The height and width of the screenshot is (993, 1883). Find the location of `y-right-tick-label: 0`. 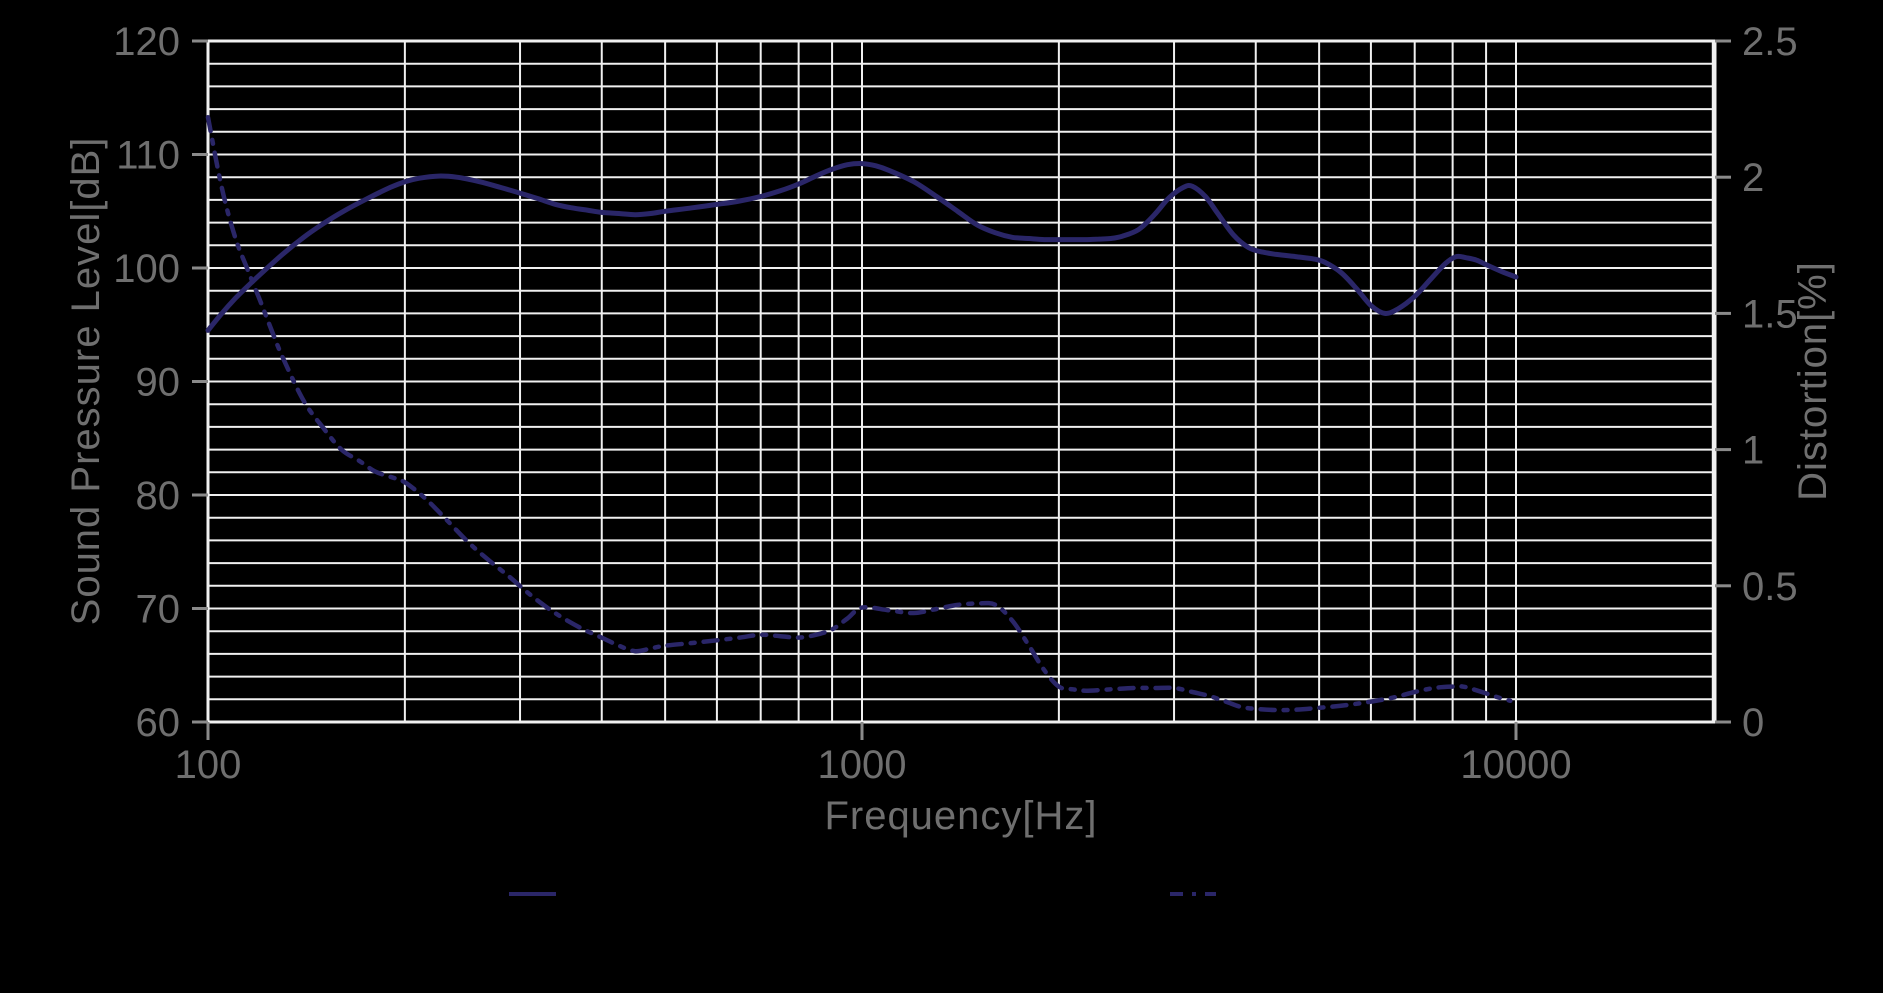

y-right-tick-label: 0 is located at coordinates (1753, 723).